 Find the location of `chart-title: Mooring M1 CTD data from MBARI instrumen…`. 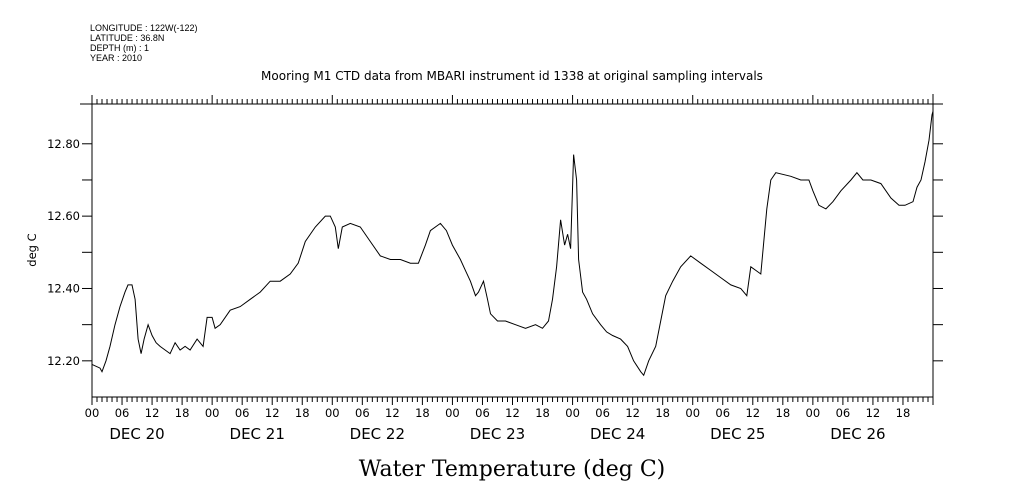

chart-title: Mooring M1 CTD data from MBARI instrumen… is located at coordinates (512, 76).